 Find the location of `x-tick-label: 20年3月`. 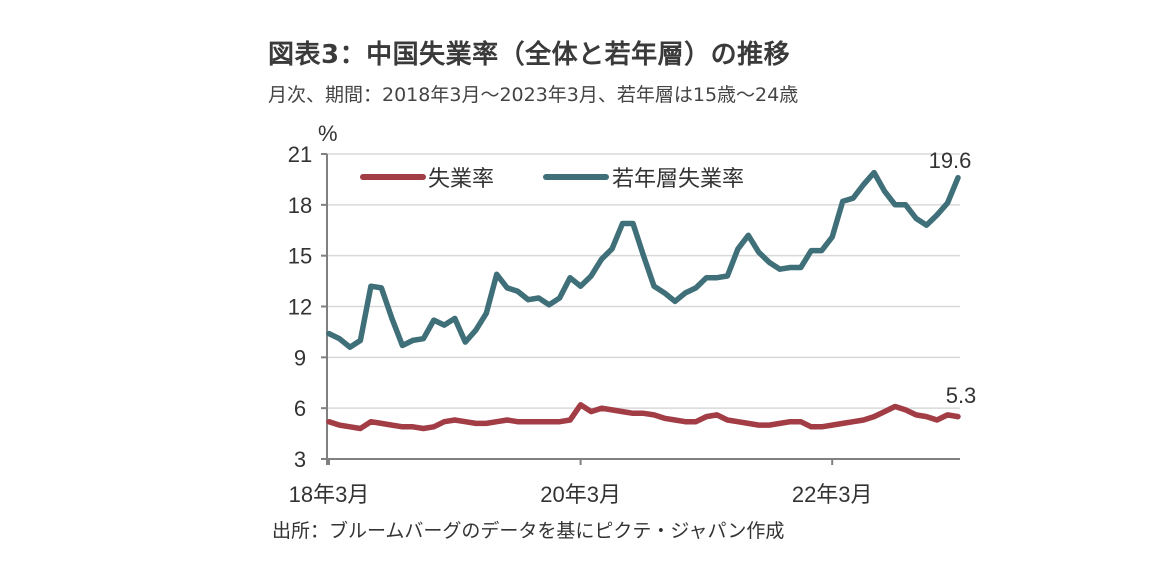

x-tick-label: 20年3月 is located at coordinates (580, 494).